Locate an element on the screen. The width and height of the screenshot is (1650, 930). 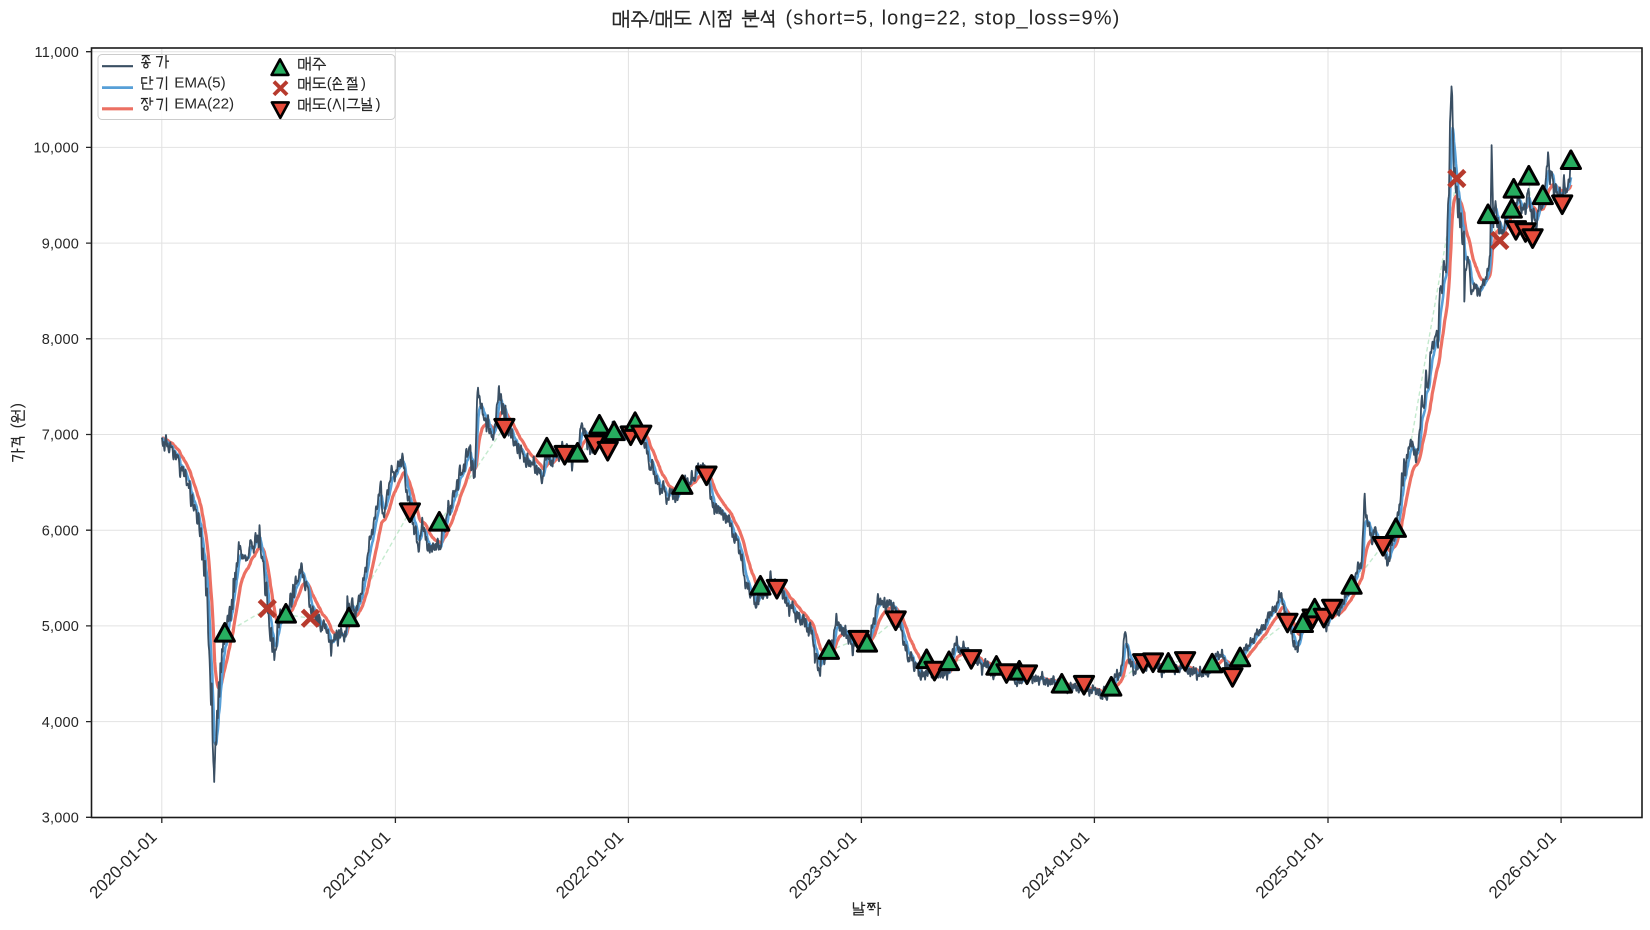
svg-text:(short=5, long=22, stop_loss=9: (short=5, long=22, stop_loss=9%) is located at coordinates (950, 19).